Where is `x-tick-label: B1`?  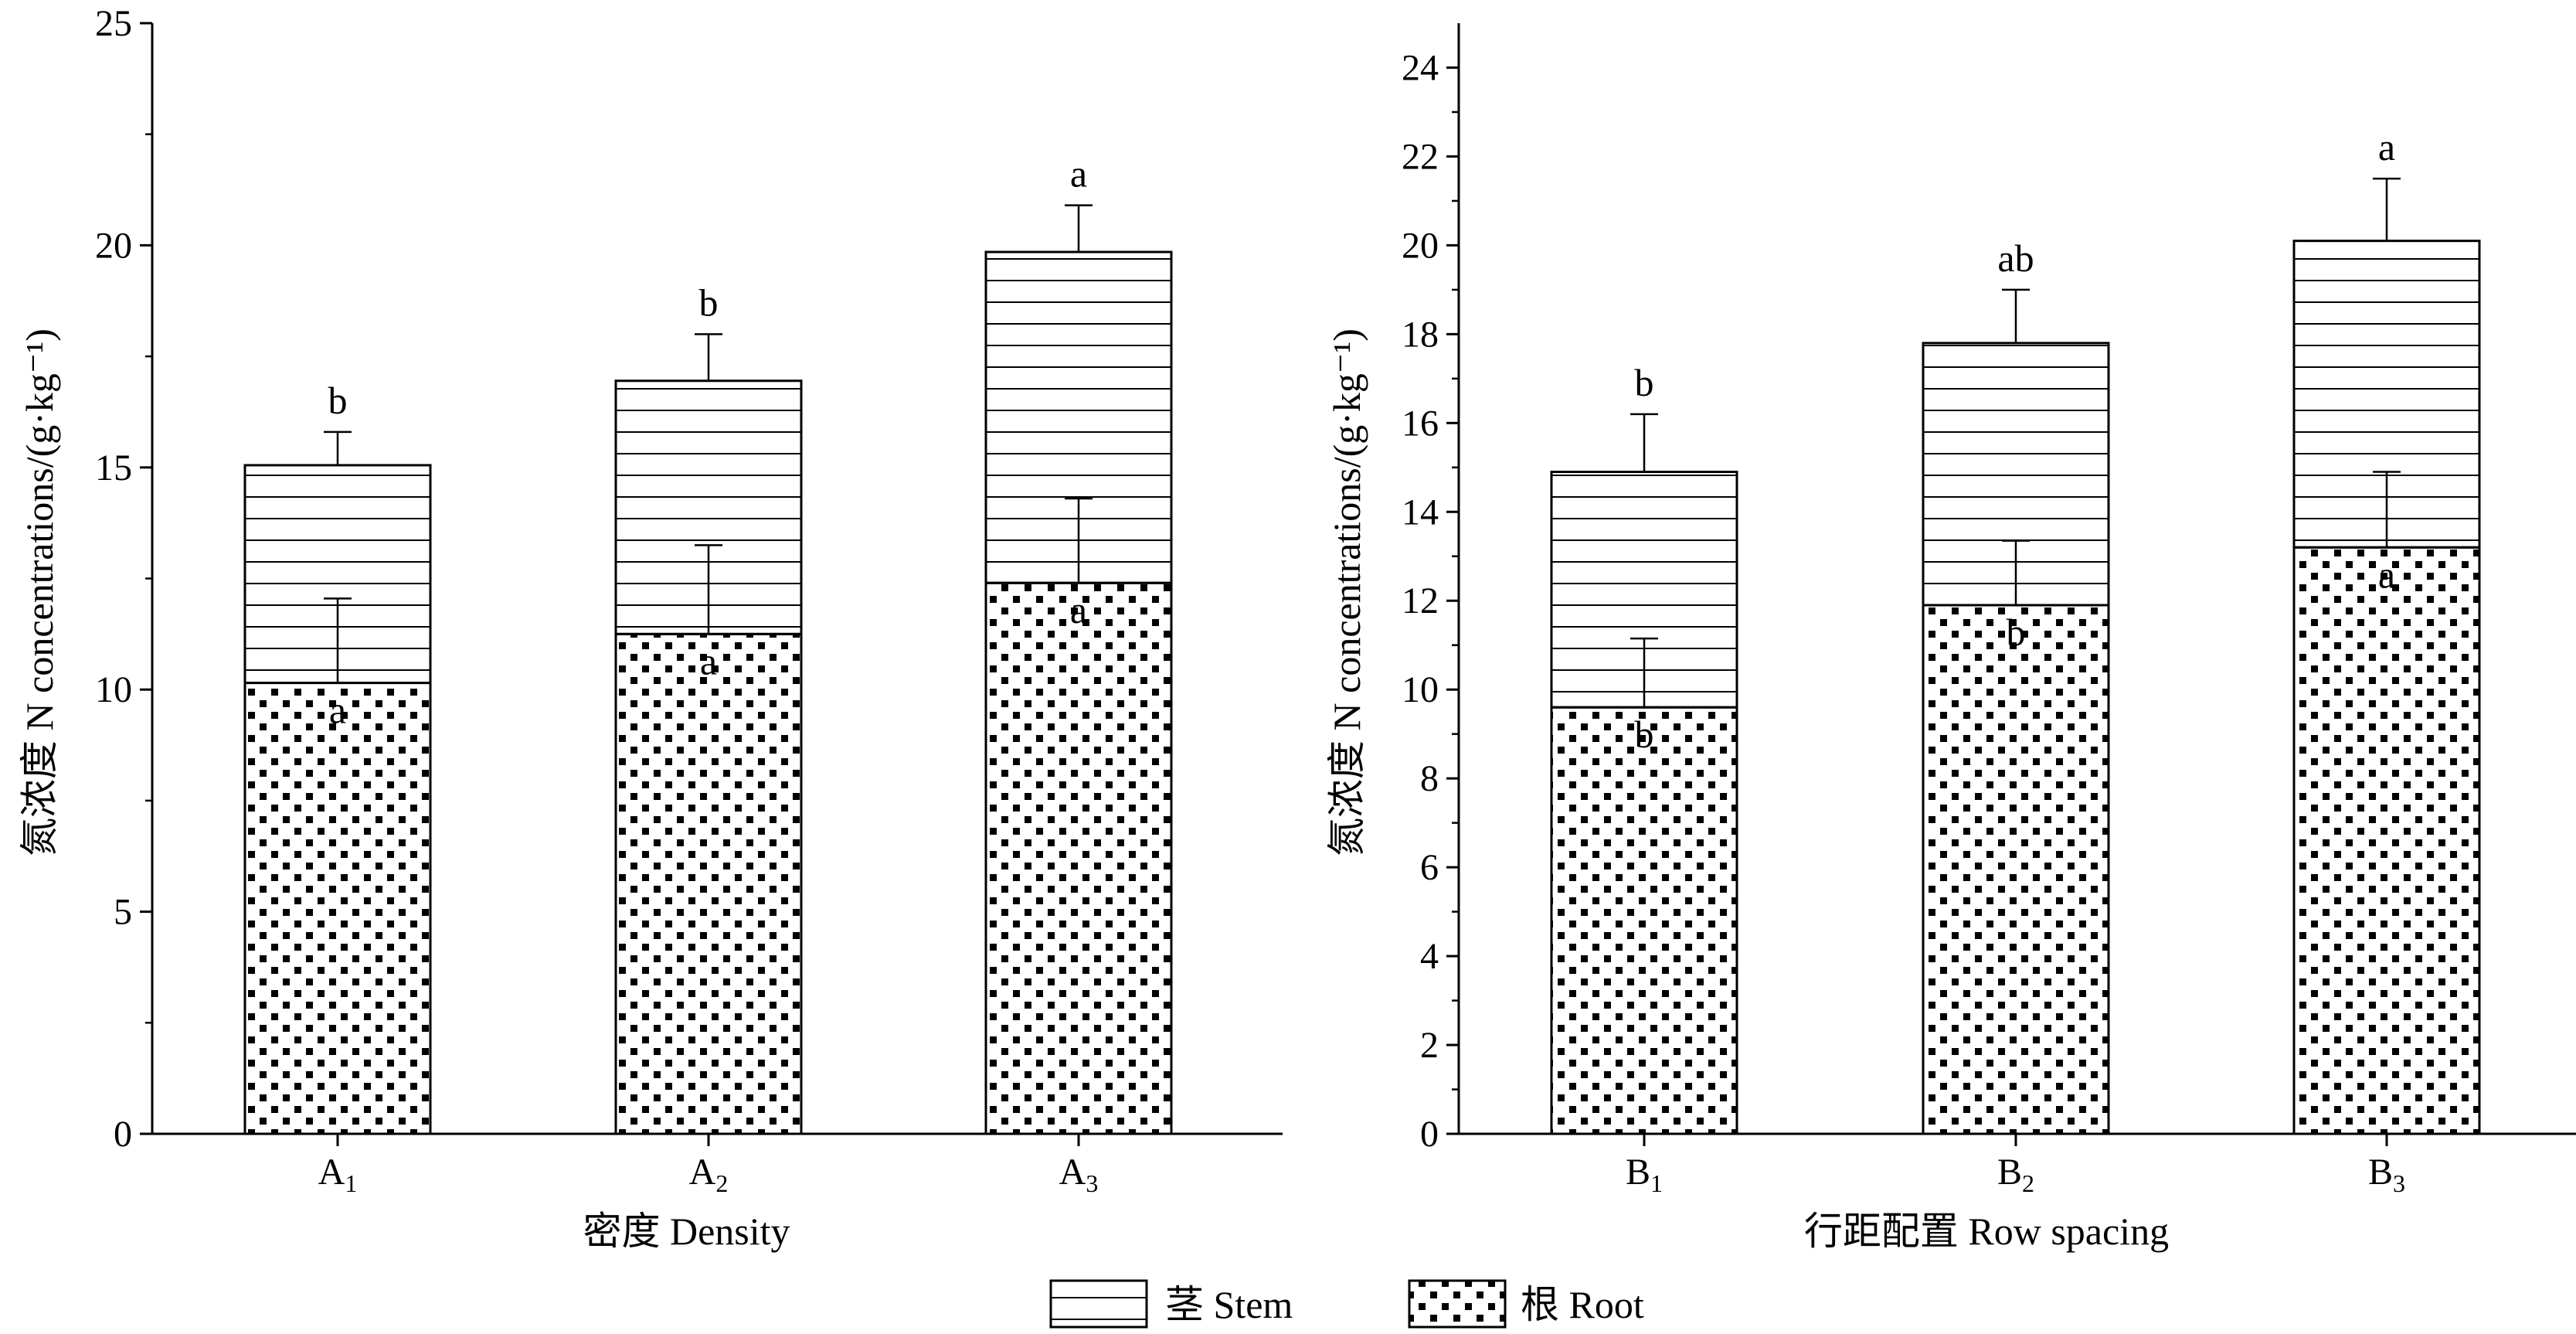
x-tick-label: B1 is located at coordinates (1644, 1174).